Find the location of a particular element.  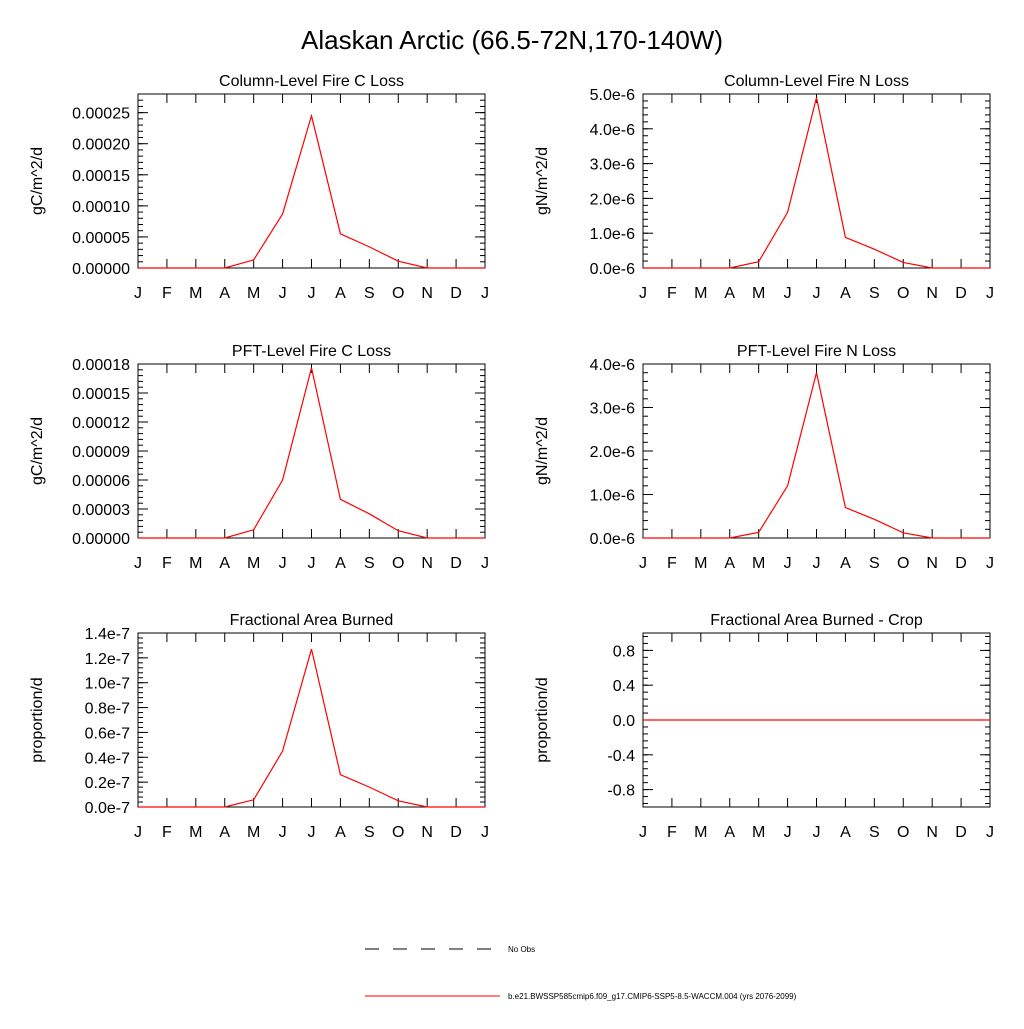

y-tick-label: 0.00000 is located at coordinates (101, 539).